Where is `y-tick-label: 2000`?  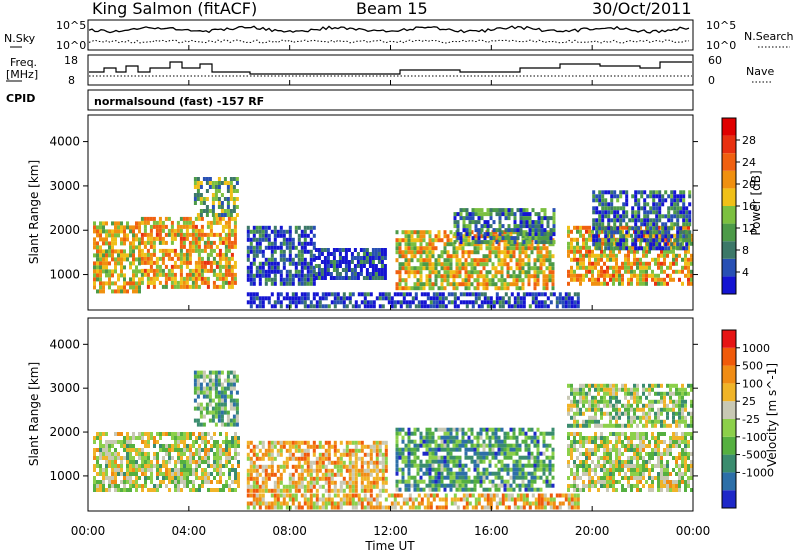 y-tick-label: 2000 is located at coordinates (64, 230).